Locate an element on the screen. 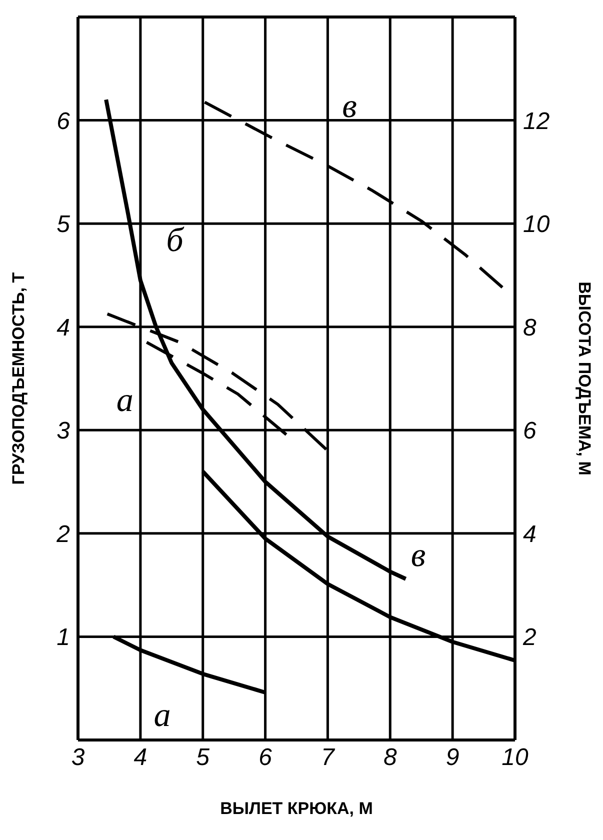  y2-tick-label: 8 is located at coordinates (530, 328).